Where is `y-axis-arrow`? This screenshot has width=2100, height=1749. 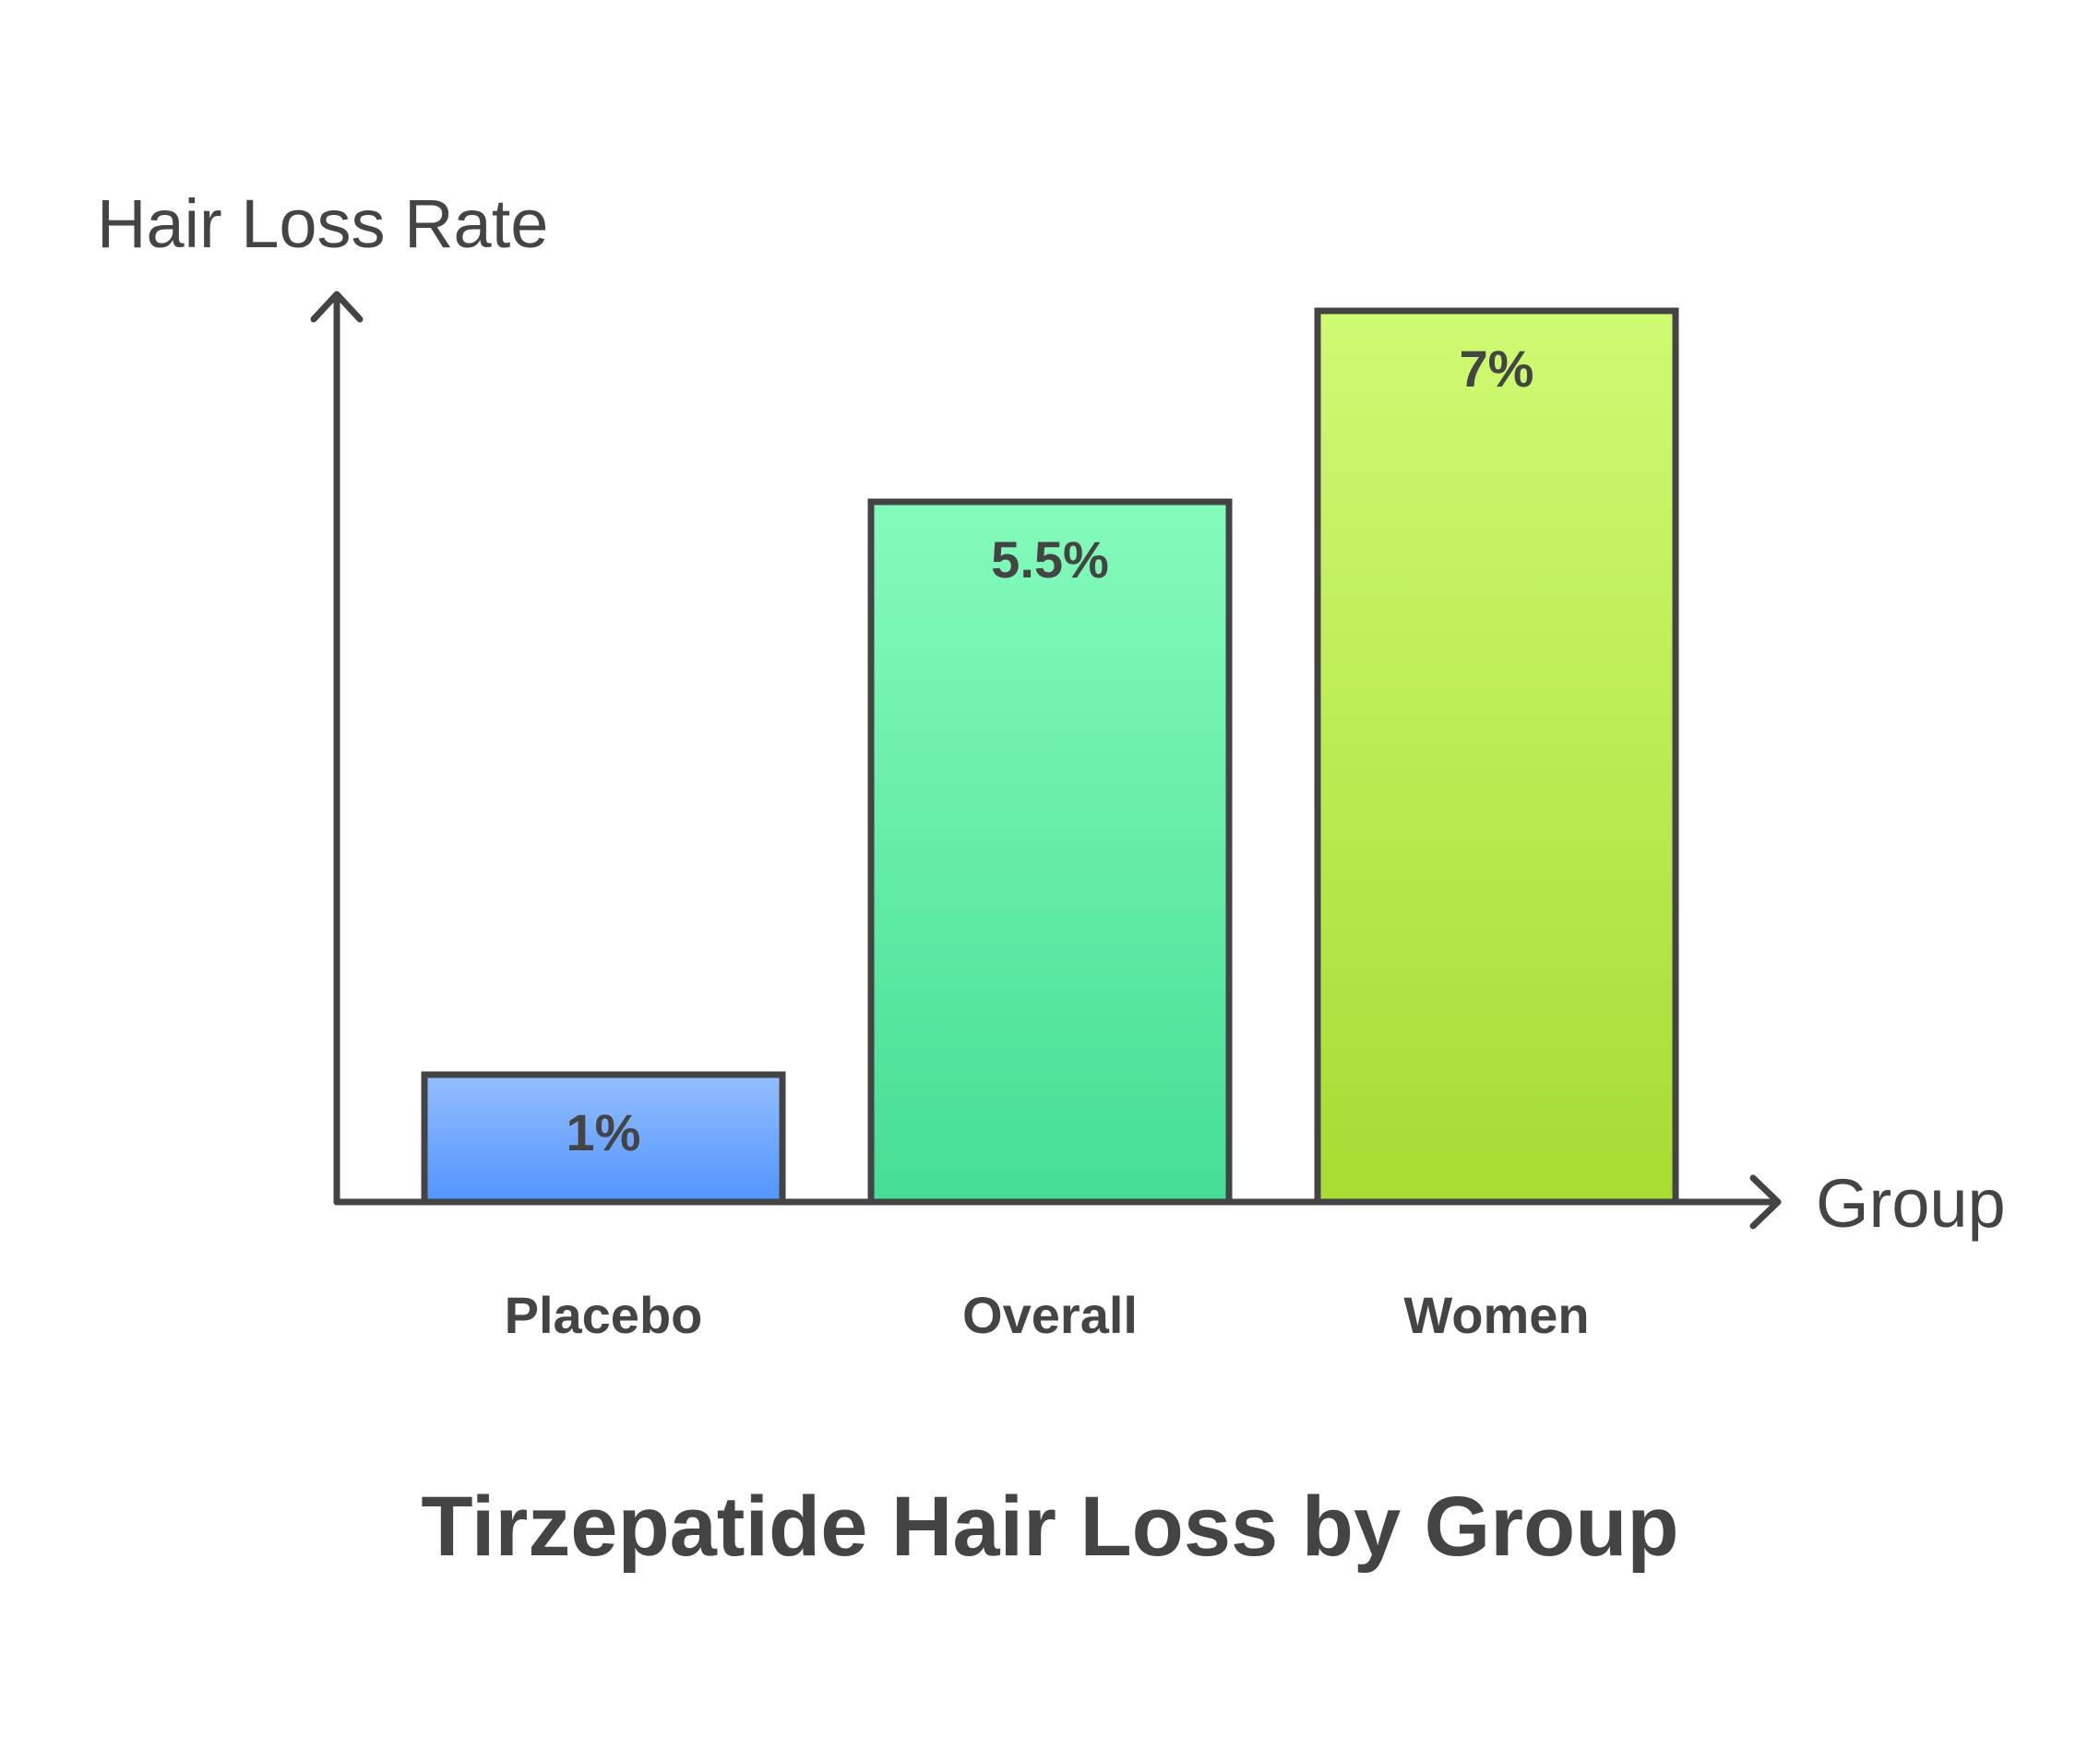
y-axis-arrow is located at coordinates (337, 307).